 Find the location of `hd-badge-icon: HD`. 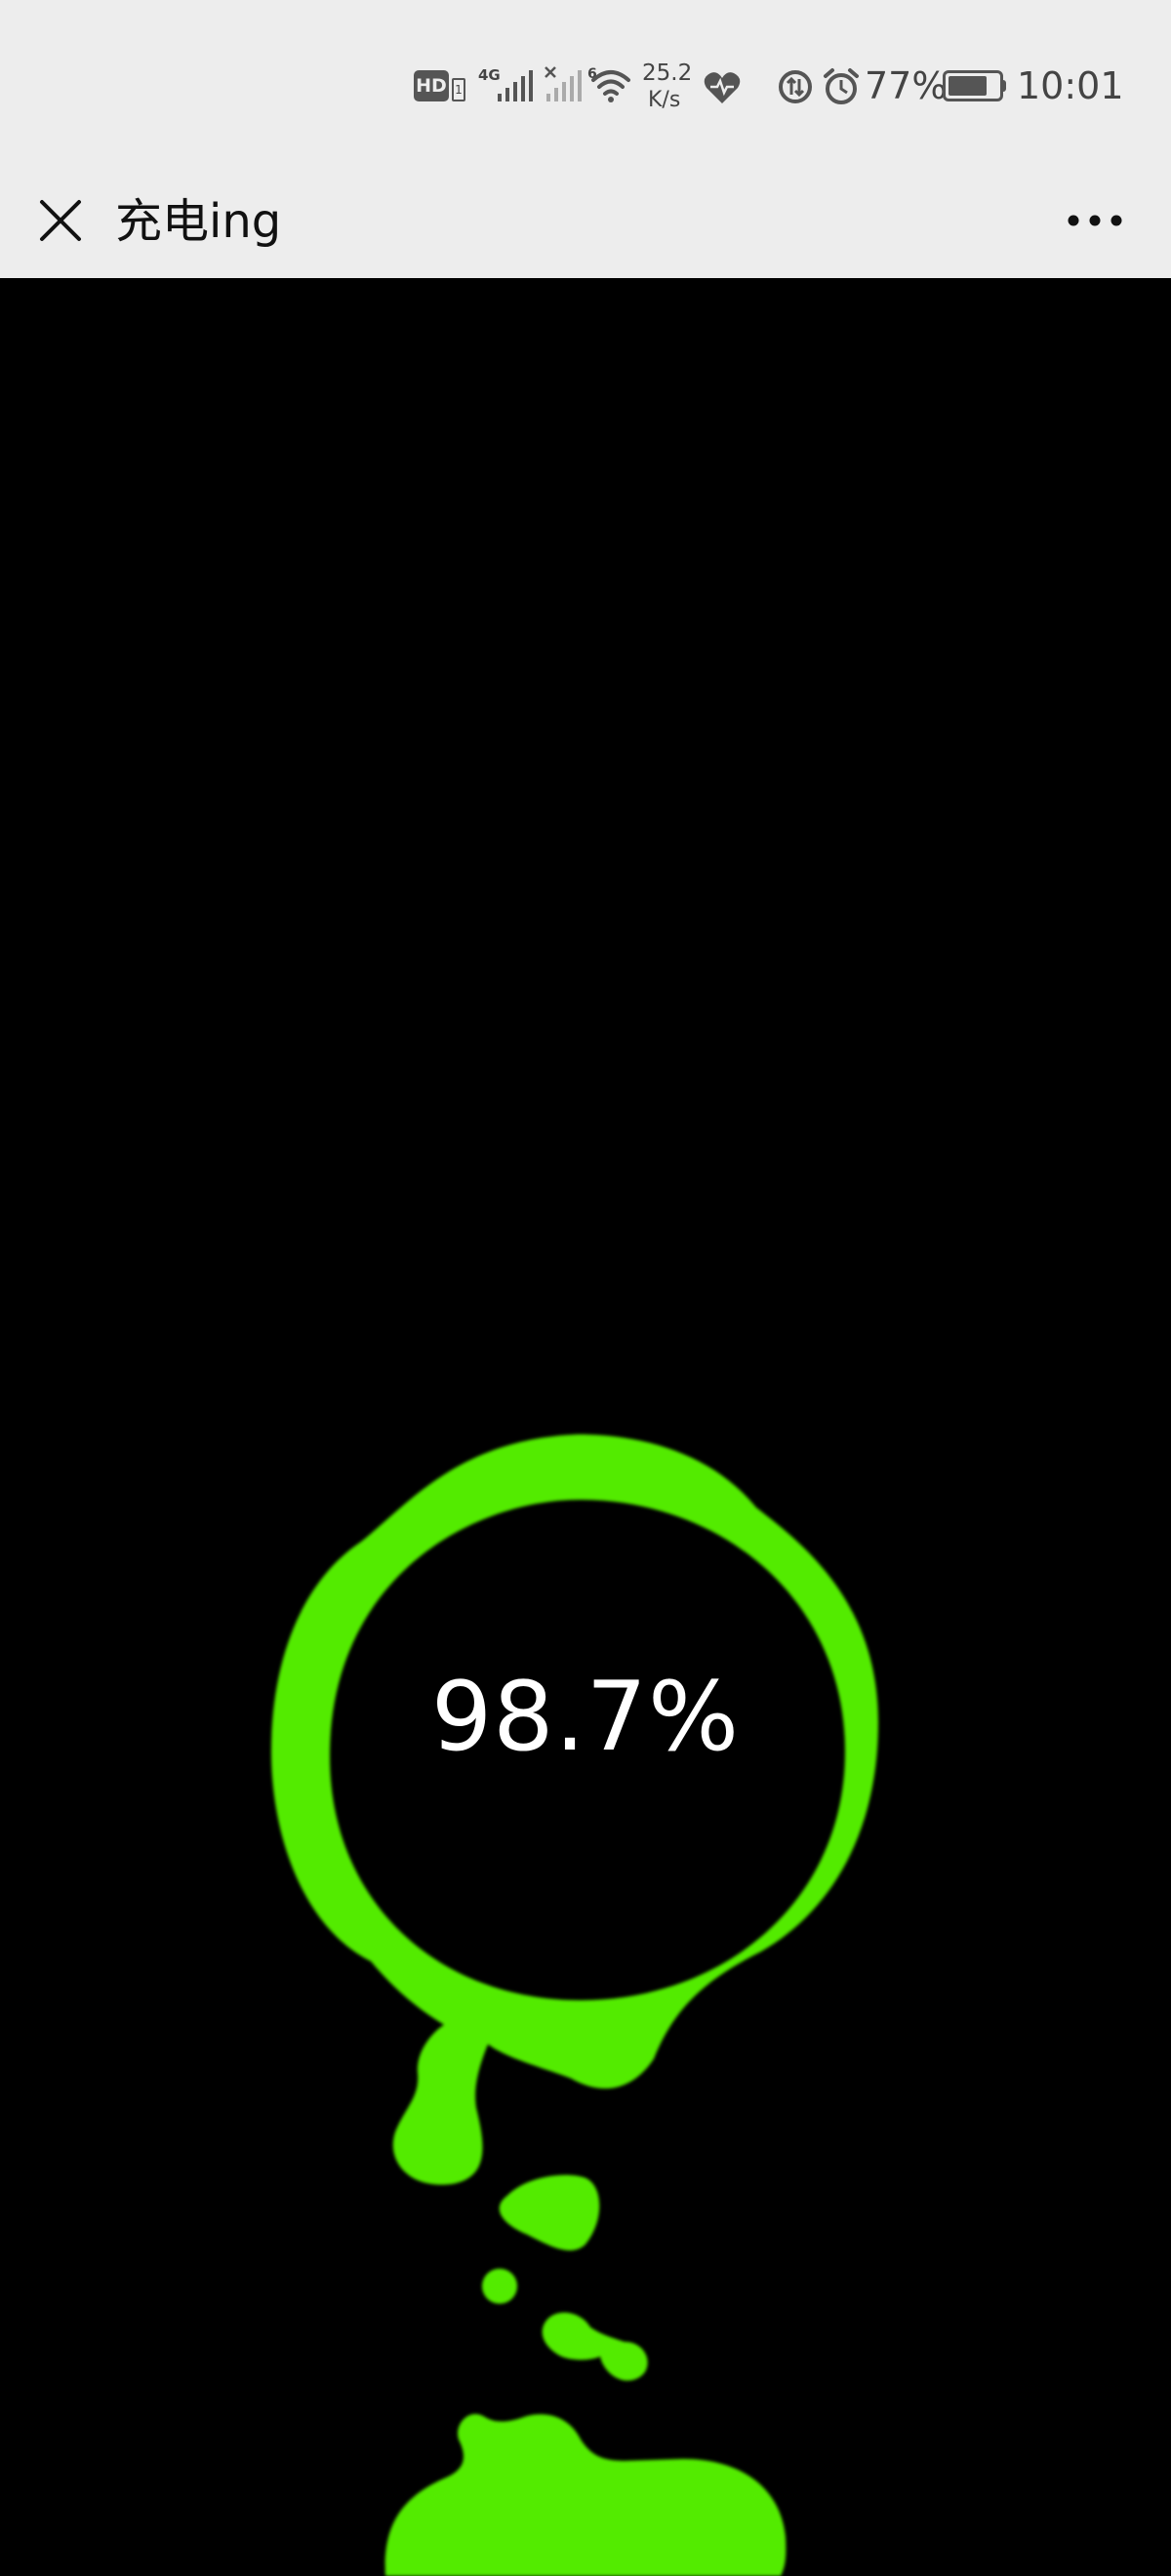

hd-badge-icon: HD is located at coordinates (431, 85).